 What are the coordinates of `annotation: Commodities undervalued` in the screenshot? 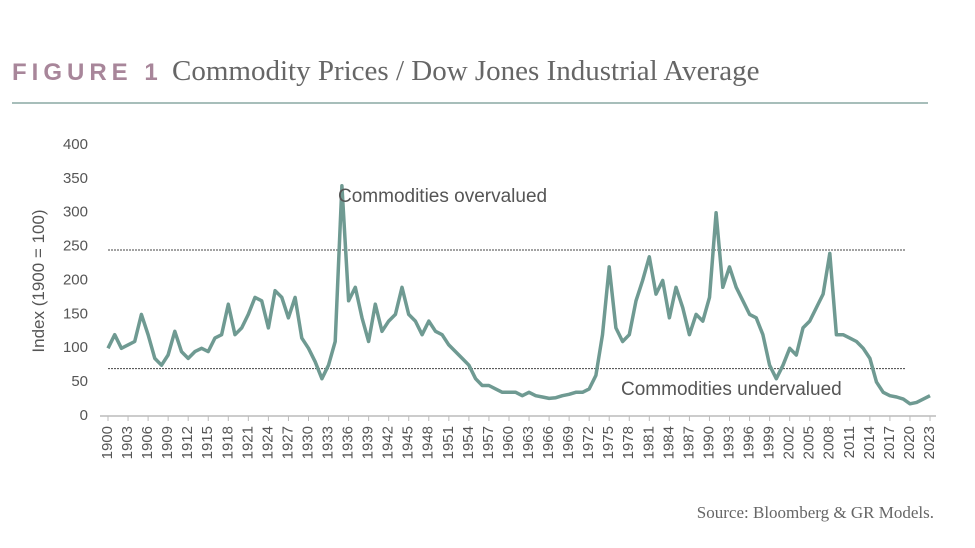 It's located at (731, 389).